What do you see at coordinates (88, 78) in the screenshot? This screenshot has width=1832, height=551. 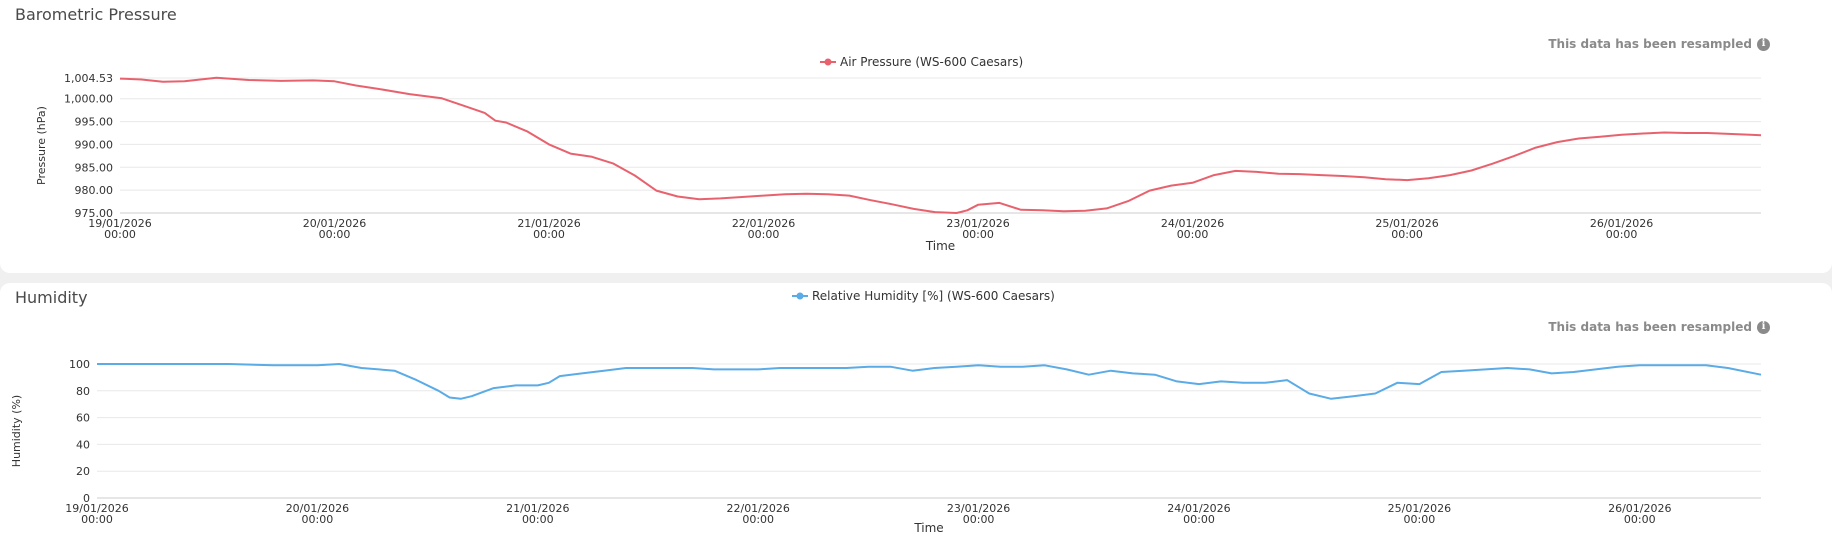 I see `y-tick-label: 1,004.53` at bounding box center [88, 78].